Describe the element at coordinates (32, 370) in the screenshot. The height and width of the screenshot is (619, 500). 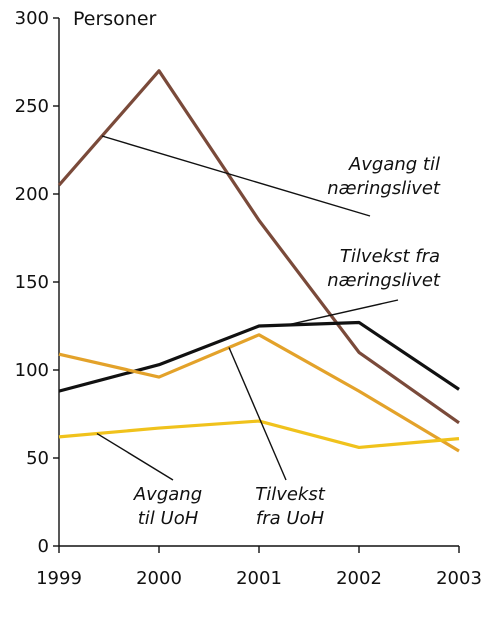
I see `y-tick-label: 100` at that location.